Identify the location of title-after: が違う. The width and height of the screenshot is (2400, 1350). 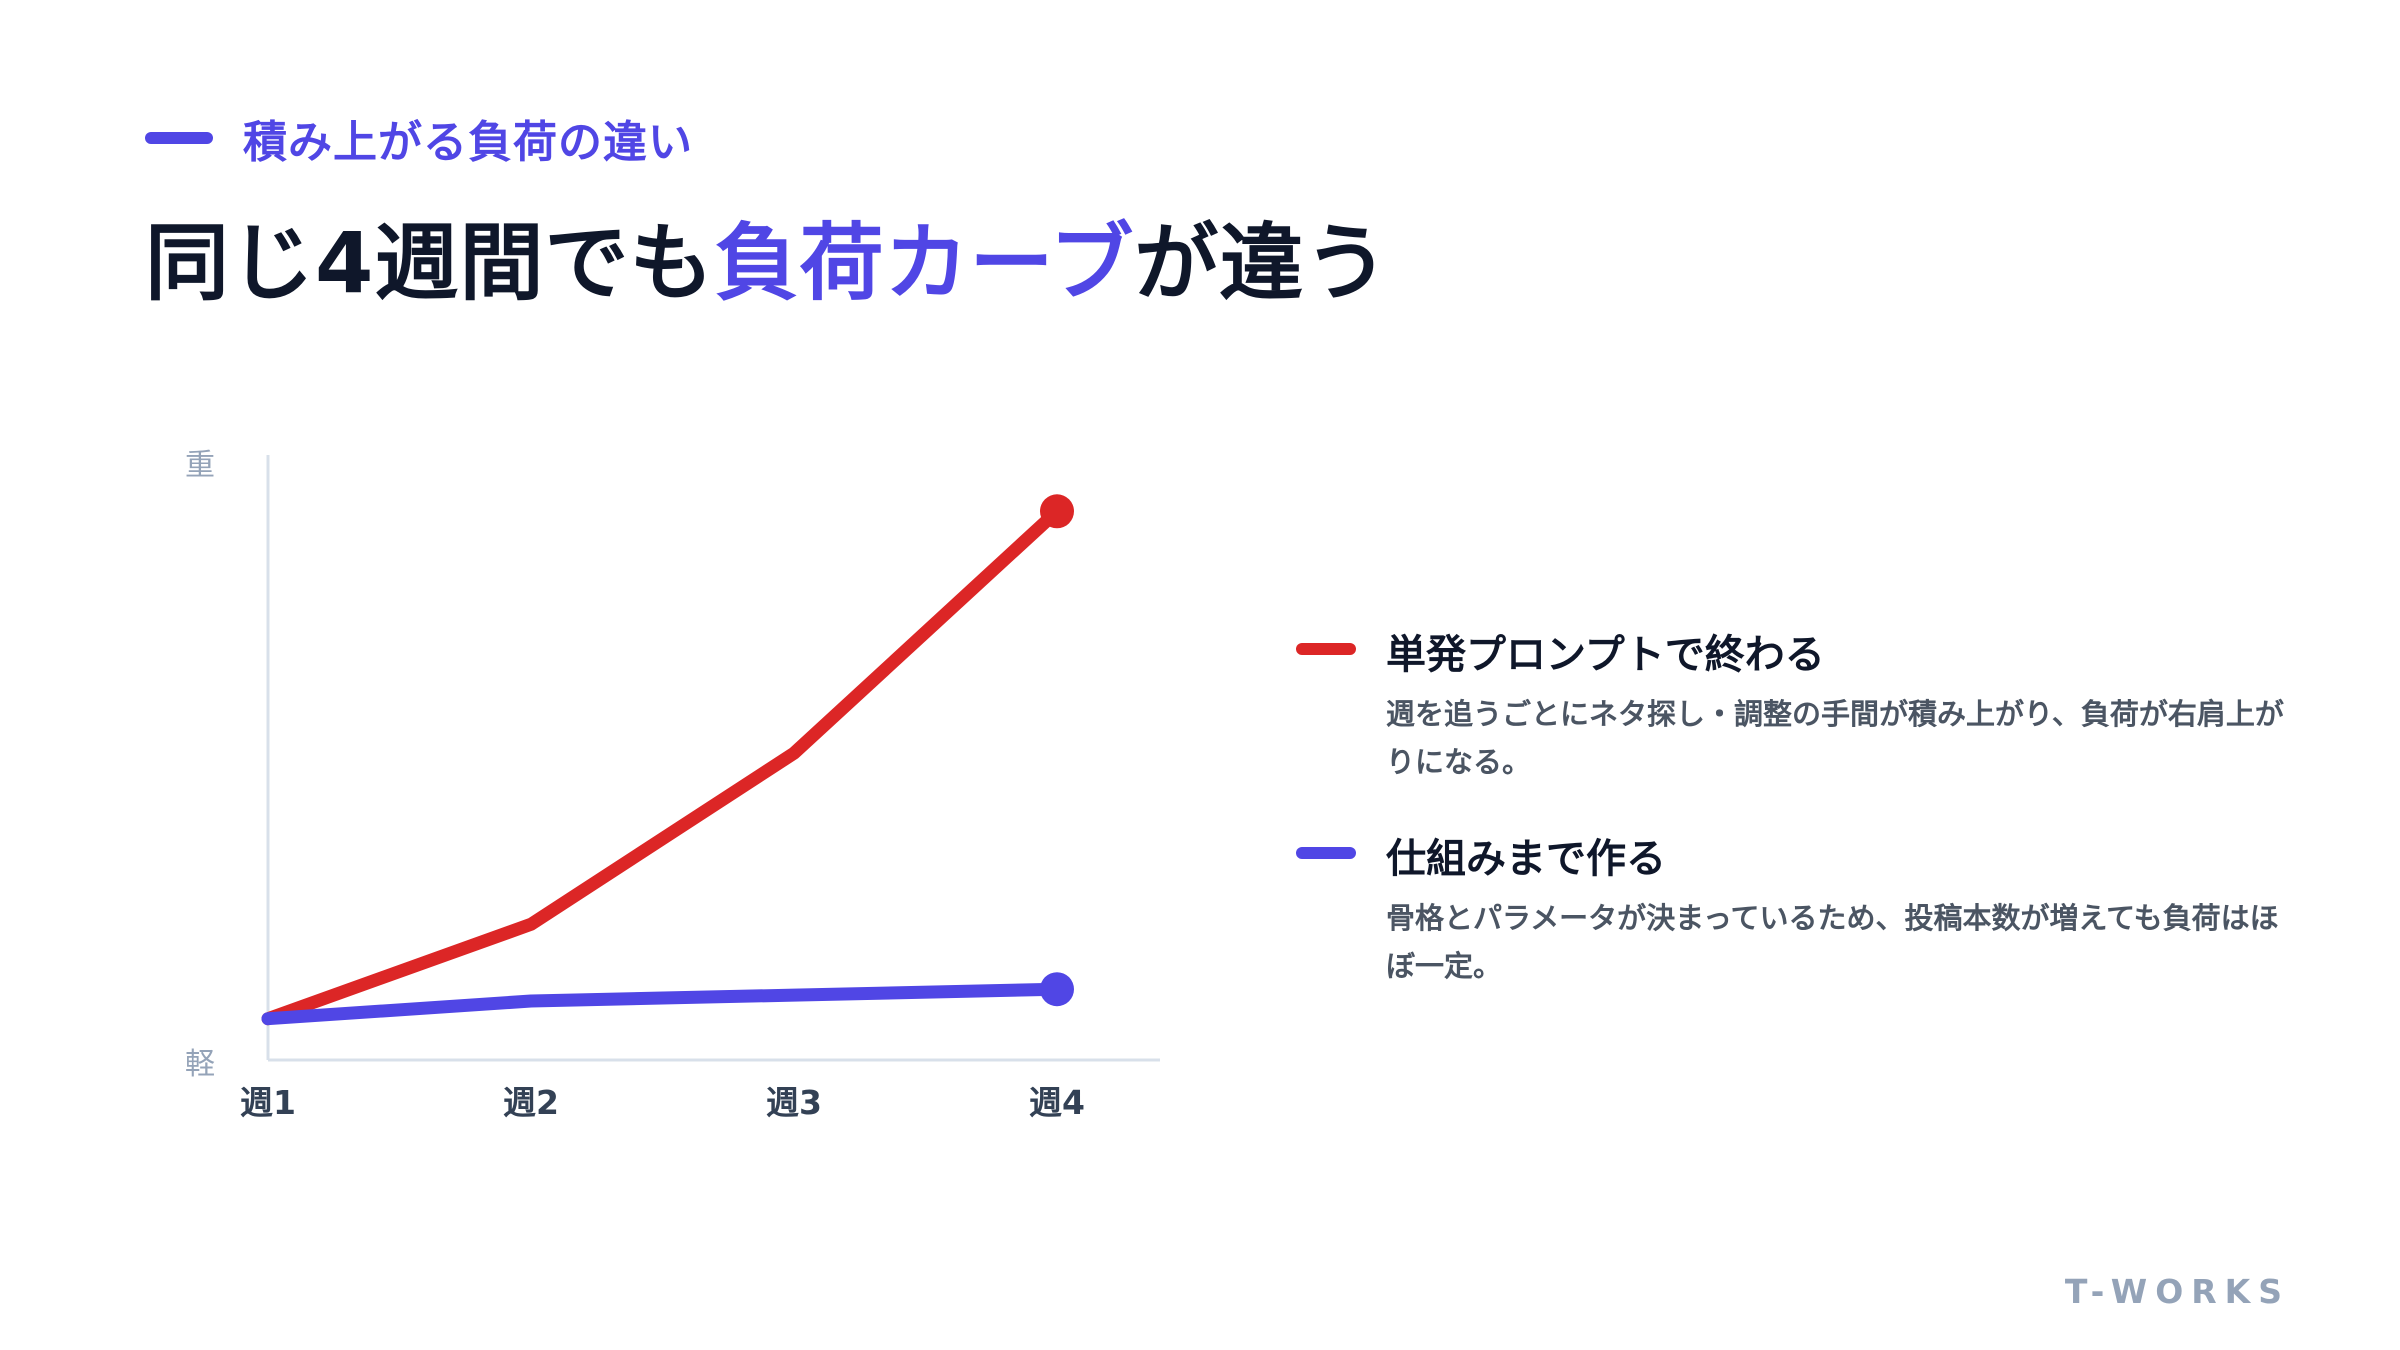
(1262, 263).